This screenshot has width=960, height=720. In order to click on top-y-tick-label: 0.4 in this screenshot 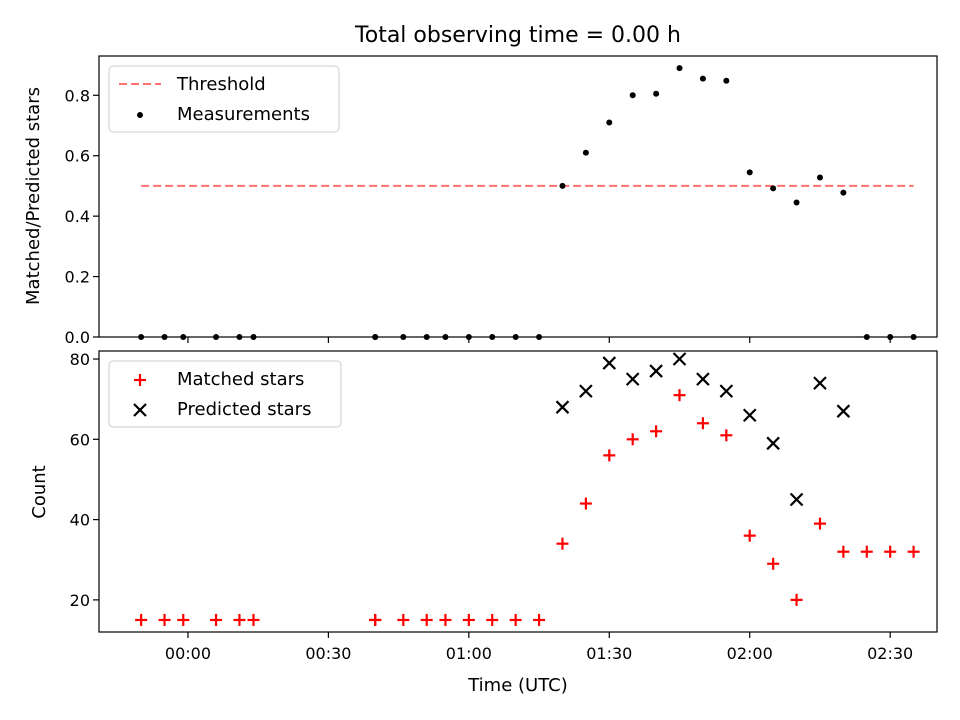, I will do `click(77, 216)`.